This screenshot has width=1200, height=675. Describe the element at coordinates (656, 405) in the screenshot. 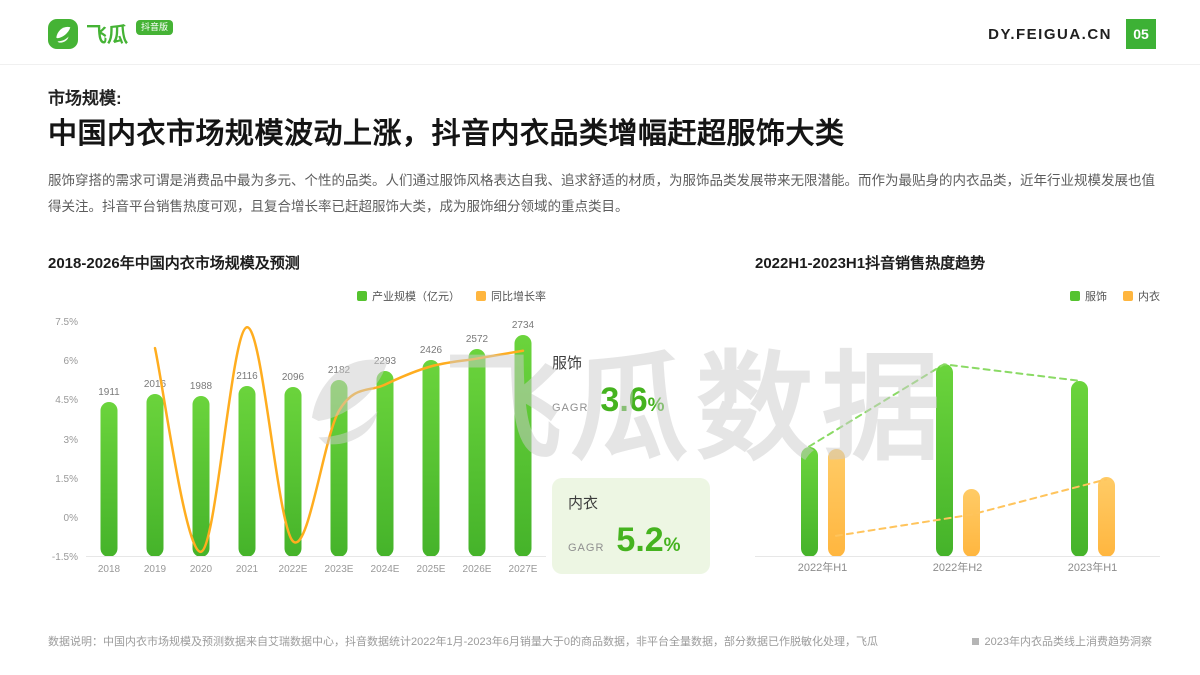

I see `stat-unit: %` at that location.